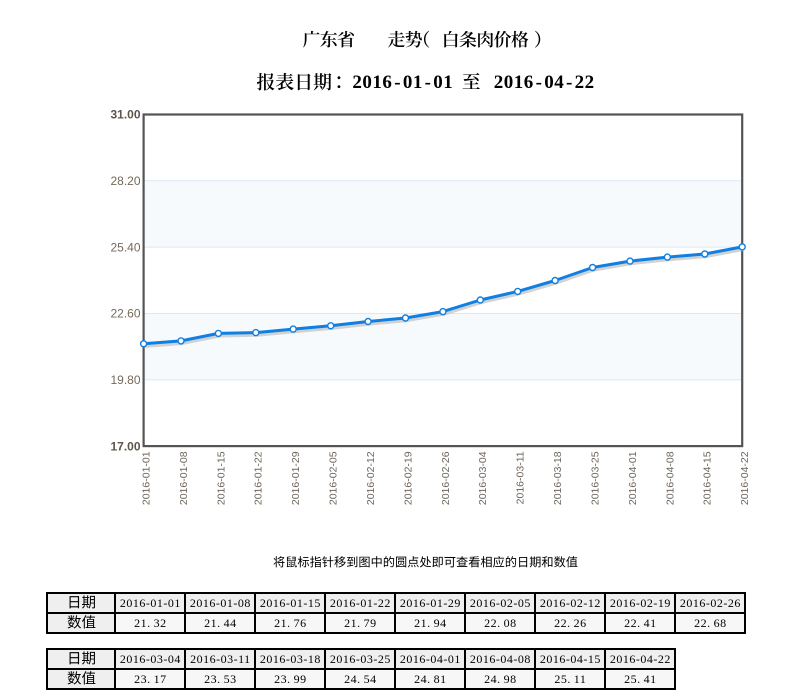  What do you see at coordinates (633, 478) in the screenshot?
I see `svg-text: 2016-04-01` at bounding box center [633, 478].